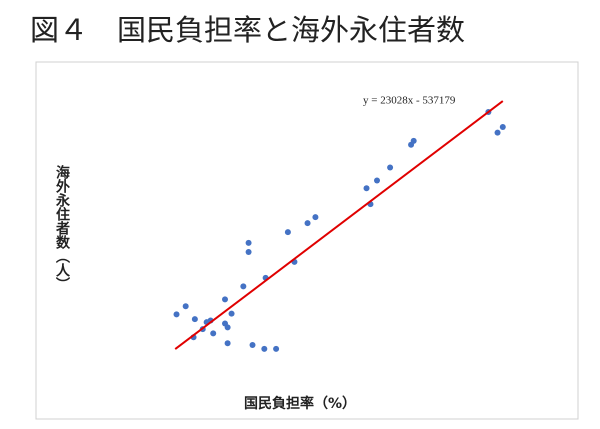 The width and height of the screenshot is (600, 429). I want to click on x-axis-label: 国民負担率（%）, so click(300, 403).